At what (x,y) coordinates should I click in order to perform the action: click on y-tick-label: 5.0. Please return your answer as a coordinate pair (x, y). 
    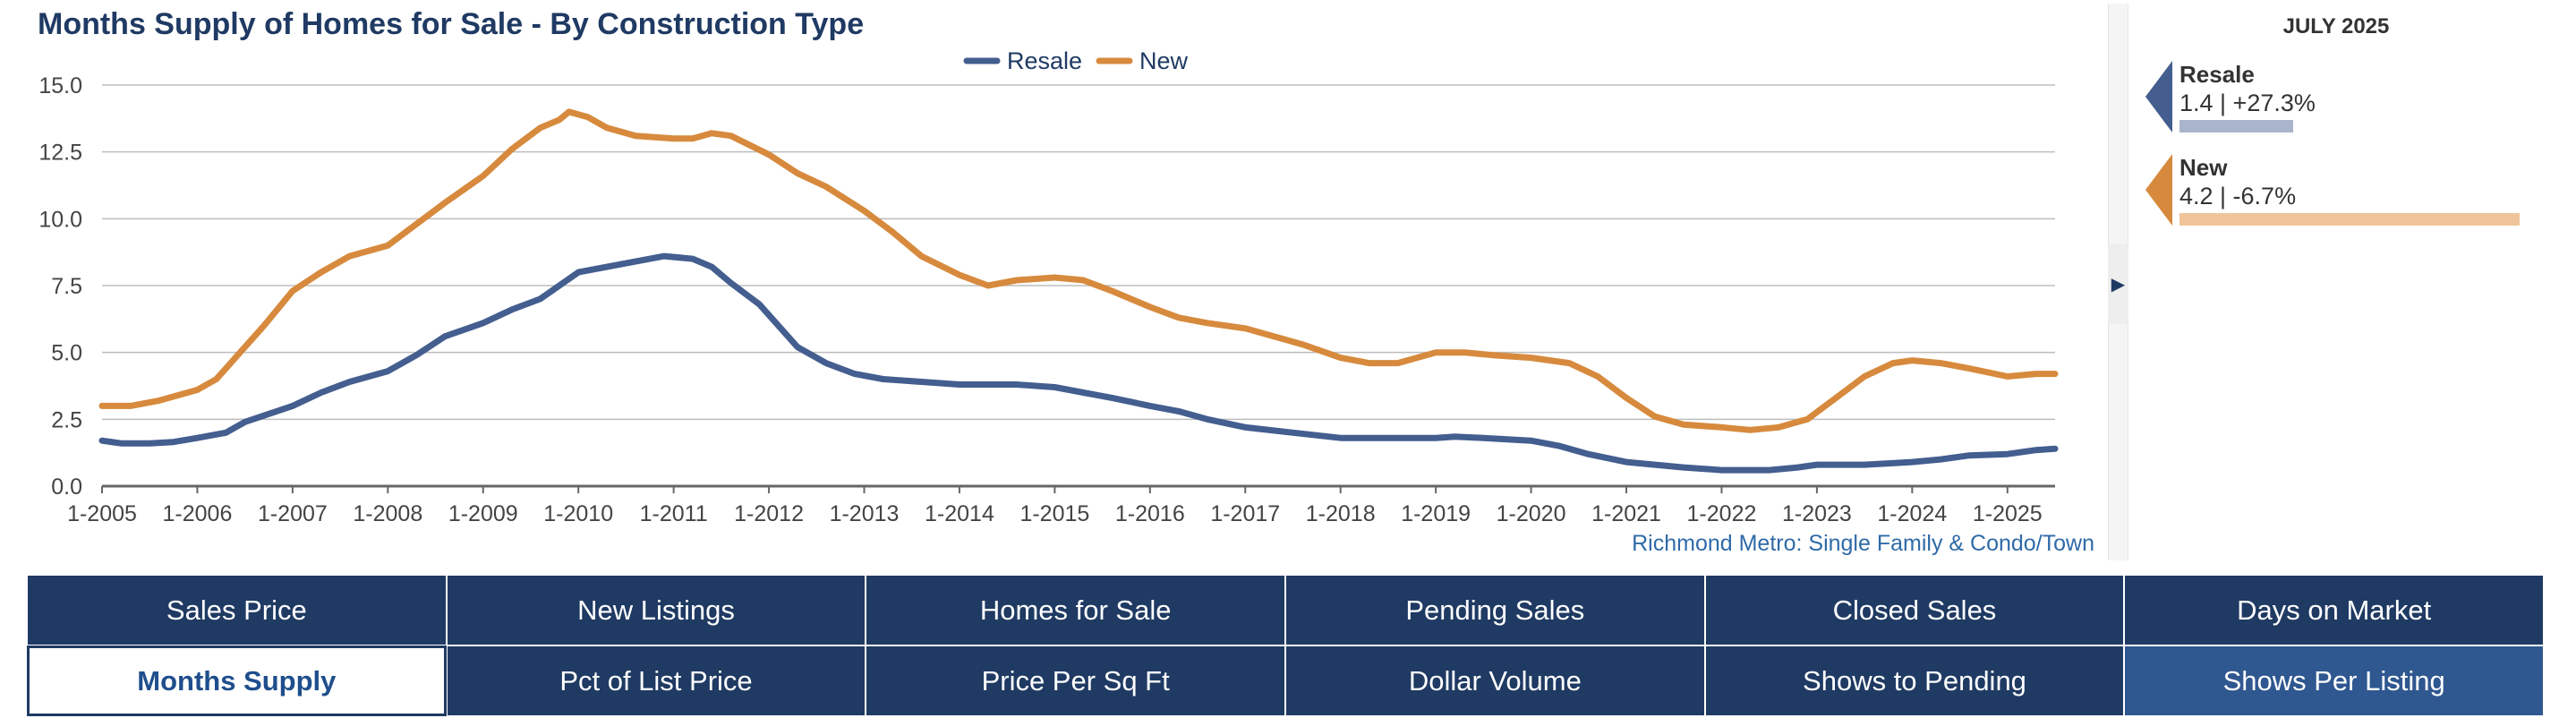
    Looking at the image, I should click on (66, 353).